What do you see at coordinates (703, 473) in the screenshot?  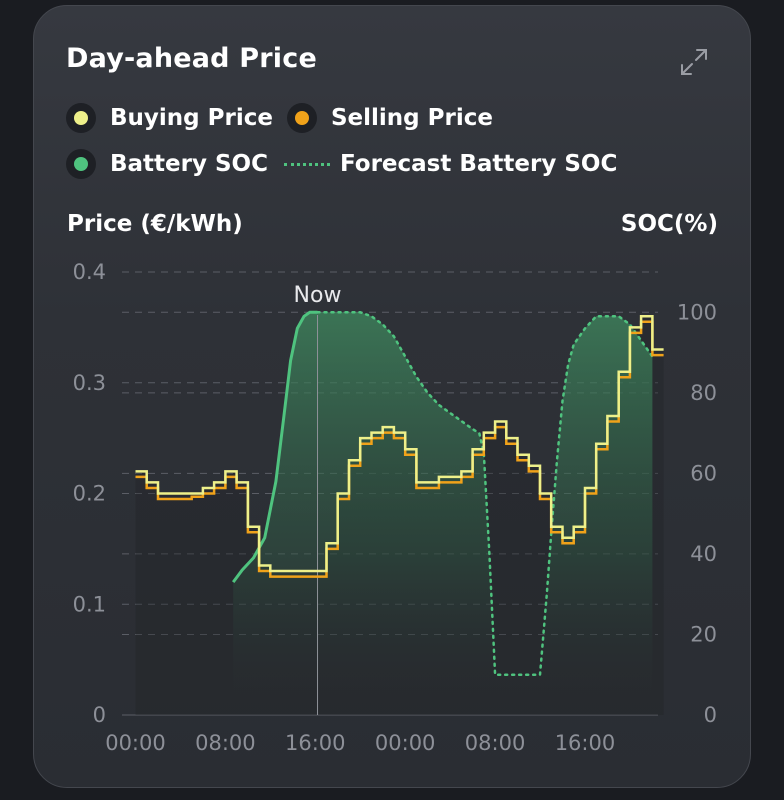 I see `y-tick-right: 60` at bounding box center [703, 473].